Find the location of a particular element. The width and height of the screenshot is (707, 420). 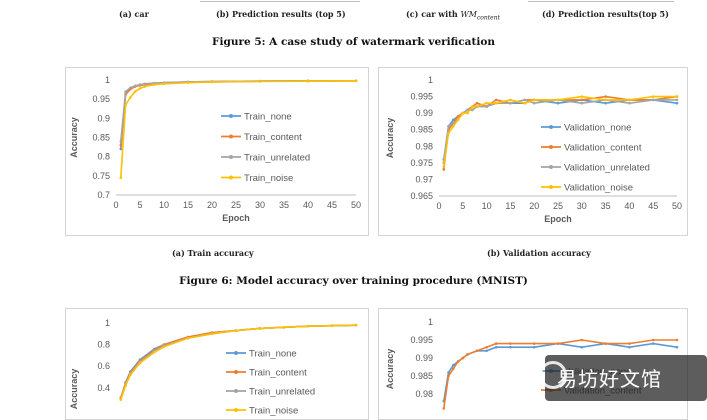

y-tick-label: 1 is located at coordinates (430, 322).